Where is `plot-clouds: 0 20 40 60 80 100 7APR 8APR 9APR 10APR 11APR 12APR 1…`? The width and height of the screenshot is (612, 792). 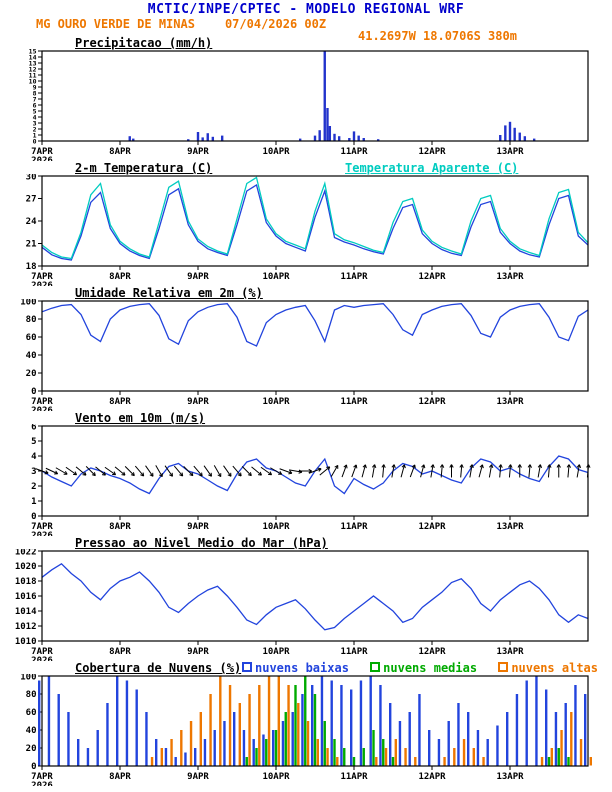
plot-clouds: 0 20 40 60 80 100 7APR 8APR 9APR 10APR 11APR 12APR 1… is located at coordinates (306, 730).